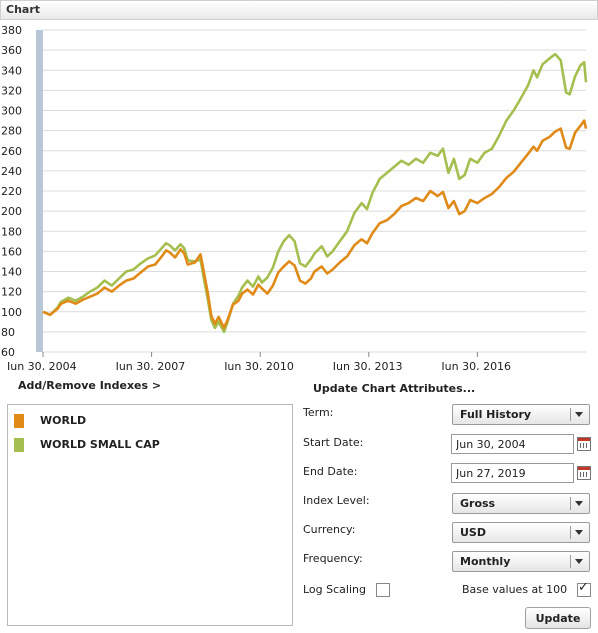 The height and width of the screenshot is (633, 598). I want to click on y-tick-label: 160, so click(11, 251).